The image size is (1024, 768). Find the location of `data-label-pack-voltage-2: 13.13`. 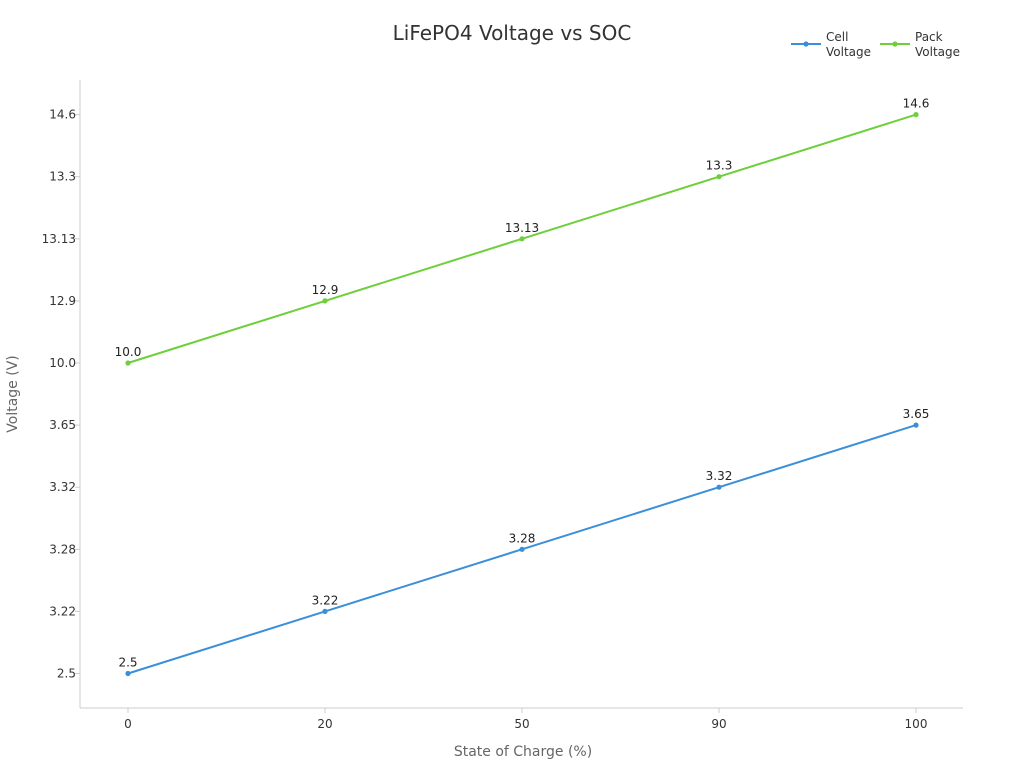

data-label-pack-voltage-2: 13.13 is located at coordinates (522, 228).